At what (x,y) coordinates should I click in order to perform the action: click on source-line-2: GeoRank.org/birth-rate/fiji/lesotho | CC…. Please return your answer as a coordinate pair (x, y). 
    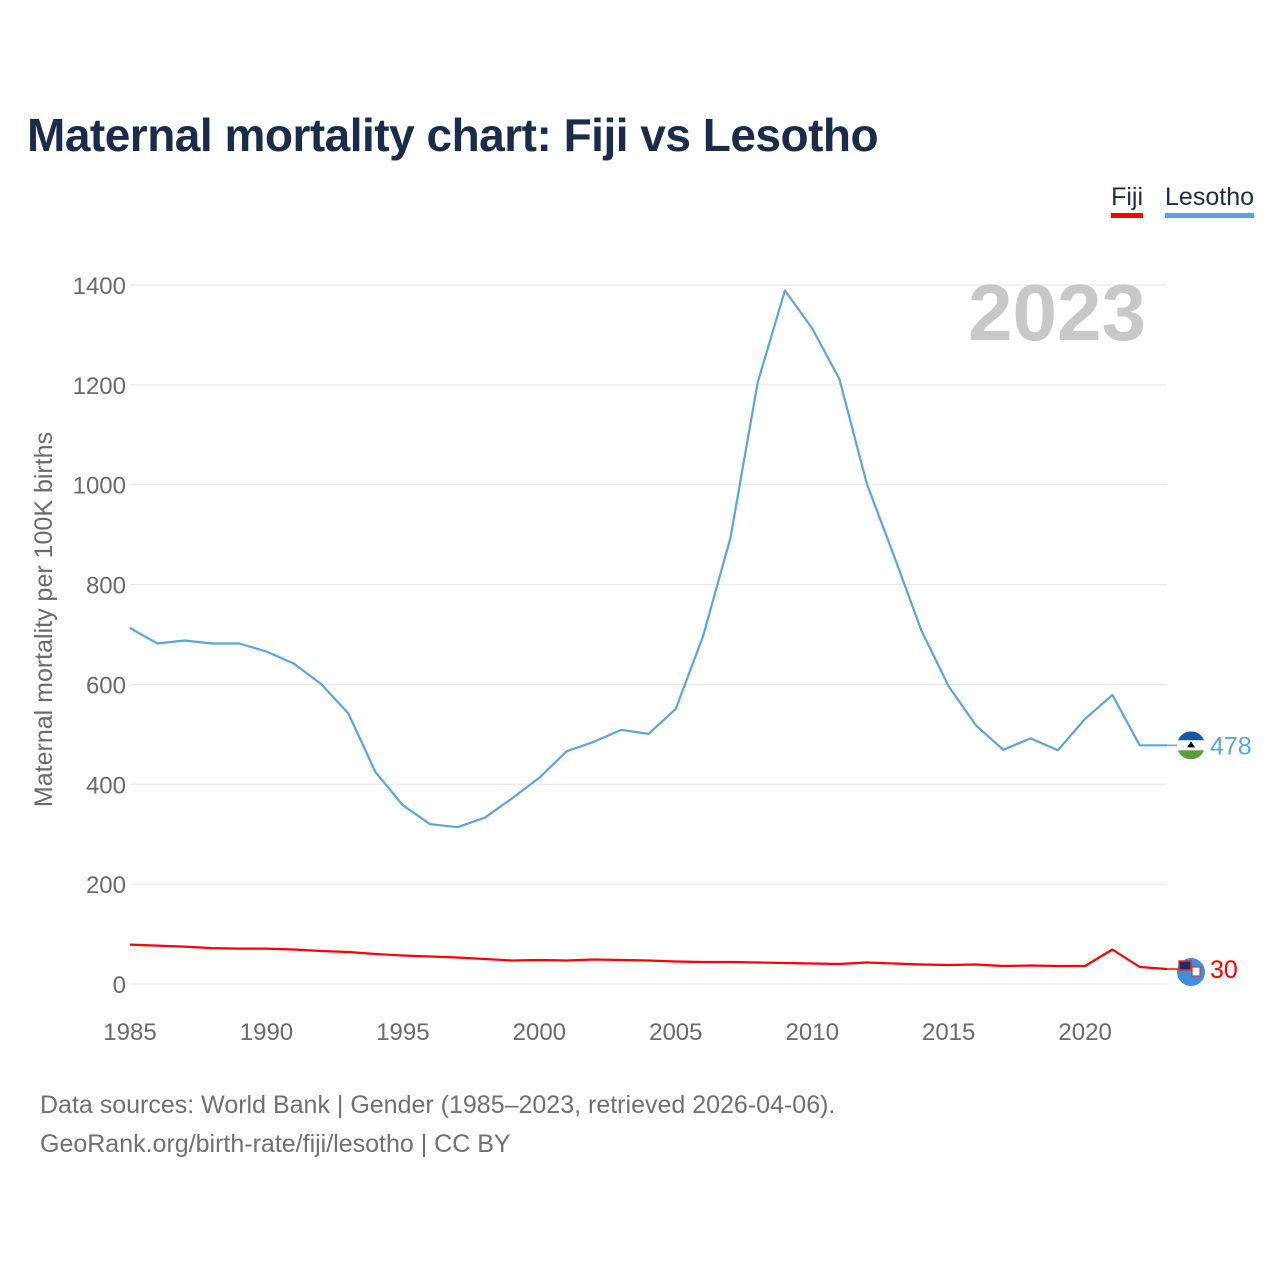
    Looking at the image, I should click on (275, 1144).